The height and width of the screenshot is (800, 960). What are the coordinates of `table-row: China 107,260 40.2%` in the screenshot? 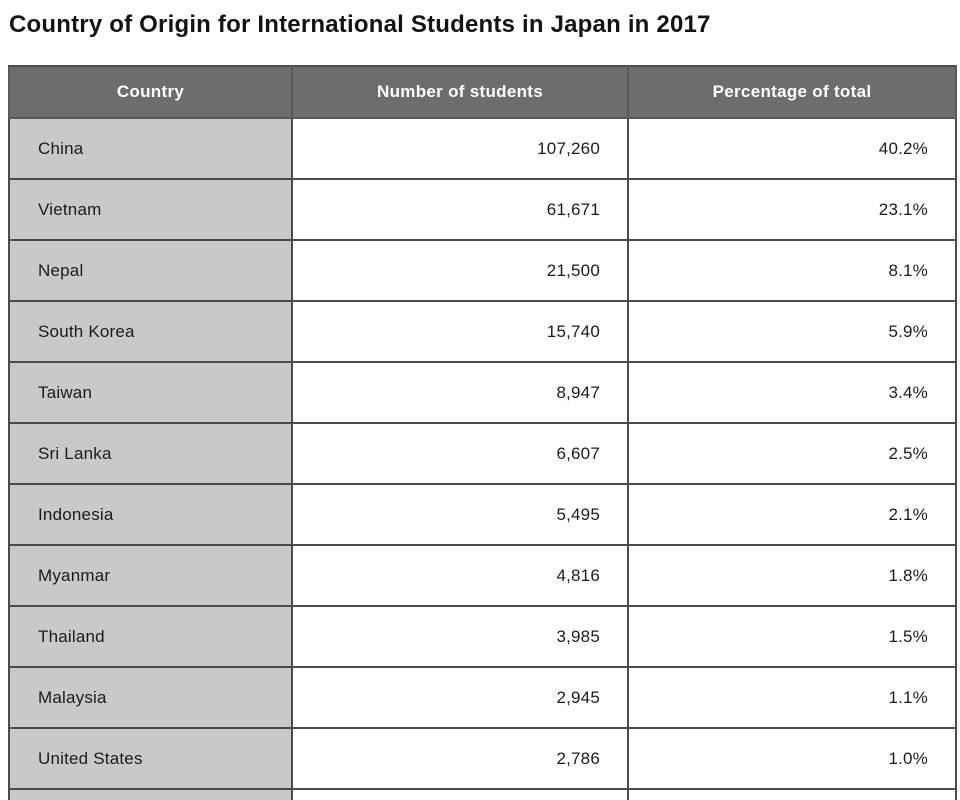 It's located at (482, 148).